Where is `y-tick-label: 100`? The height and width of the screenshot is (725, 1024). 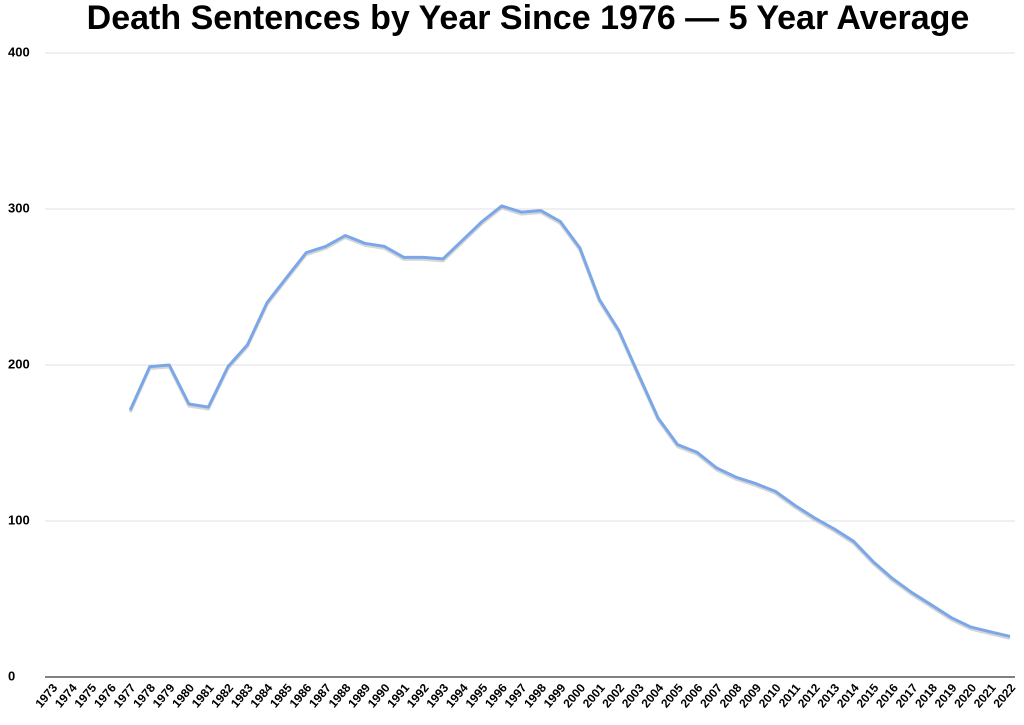
y-tick-label: 100 is located at coordinates (19, 519).